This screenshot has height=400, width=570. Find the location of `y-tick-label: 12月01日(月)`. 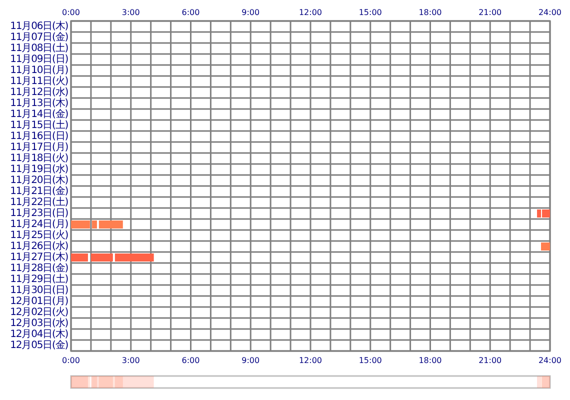

y-tick-label: 12月01日(月) is located at coordinates (39, 301).